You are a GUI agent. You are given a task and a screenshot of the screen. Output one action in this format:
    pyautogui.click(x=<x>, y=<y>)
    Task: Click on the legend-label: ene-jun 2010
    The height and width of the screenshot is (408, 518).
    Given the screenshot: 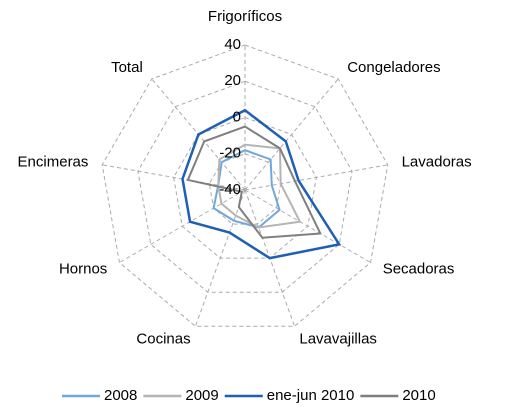 What is the action you would take?
    pyautogui.click(x=311, y=395)
    